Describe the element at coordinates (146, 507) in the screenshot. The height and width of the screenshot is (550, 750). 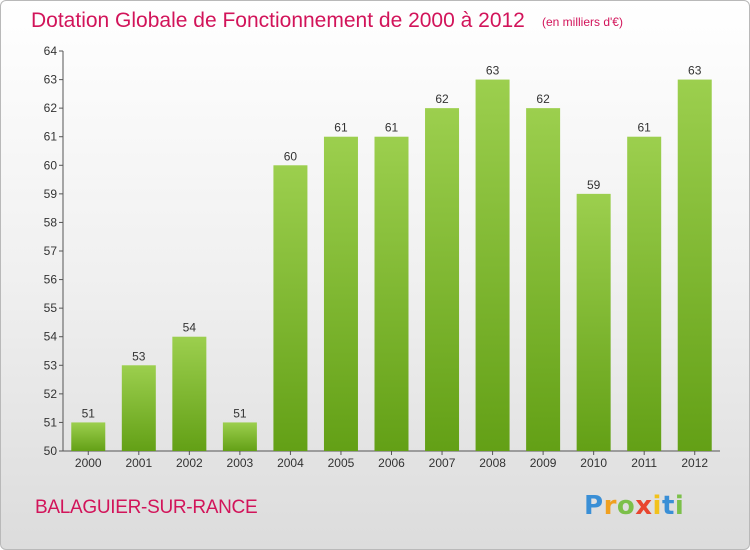
I see `commune-name: BALAGUIER-SUR-RANCE` at that location.